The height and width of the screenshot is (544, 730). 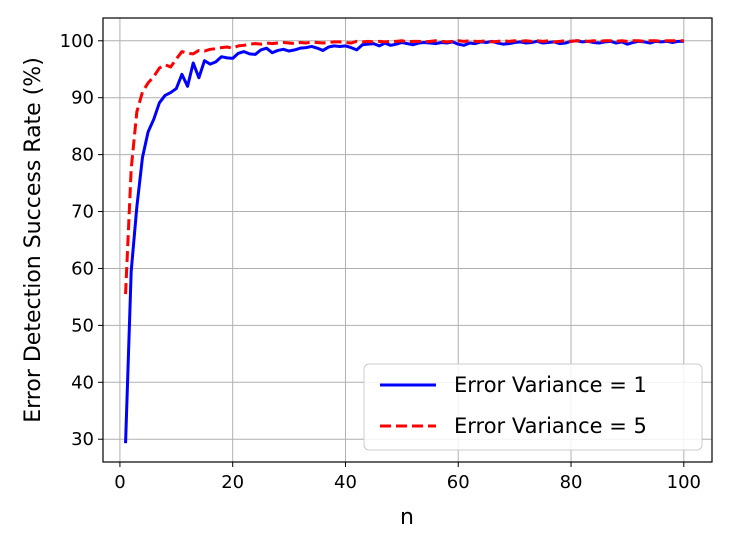 What do you see at coordinates (82, 155) in the screenshot?
I see `y-tick-label: 80` at bounding box center [82, 155].